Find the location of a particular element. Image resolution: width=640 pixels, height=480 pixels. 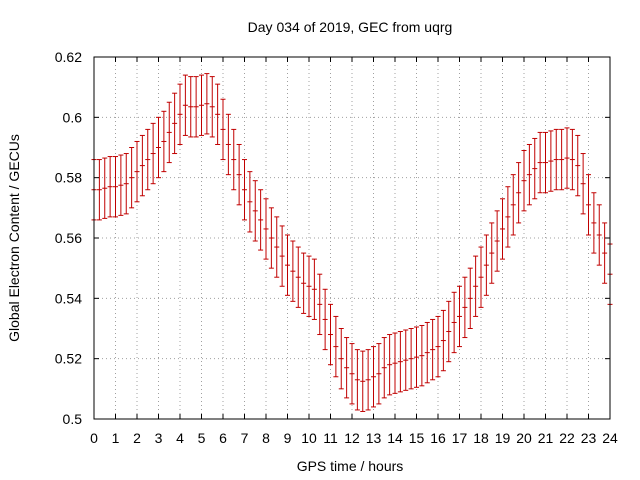

x-tick-label: 22 is located at coordinates (567, 438).